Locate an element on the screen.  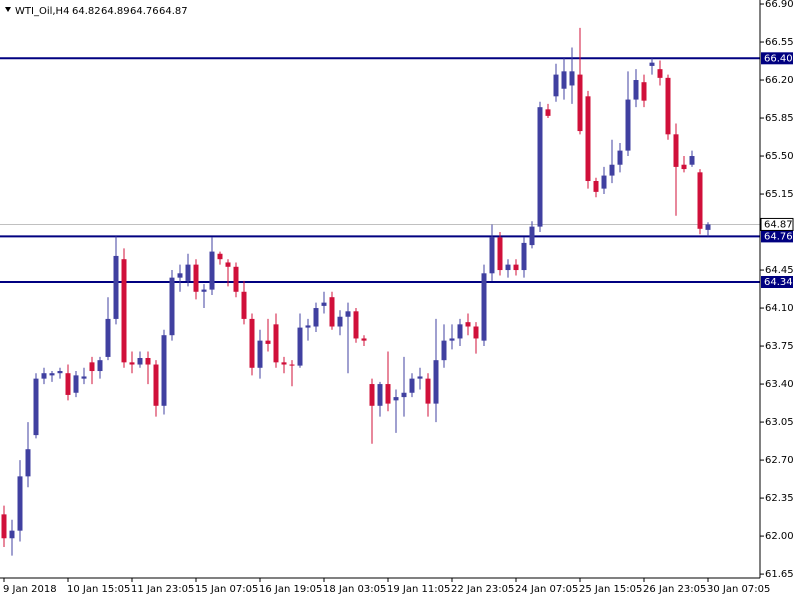
level-label: 64.76 is located at coordinates (778, 236).